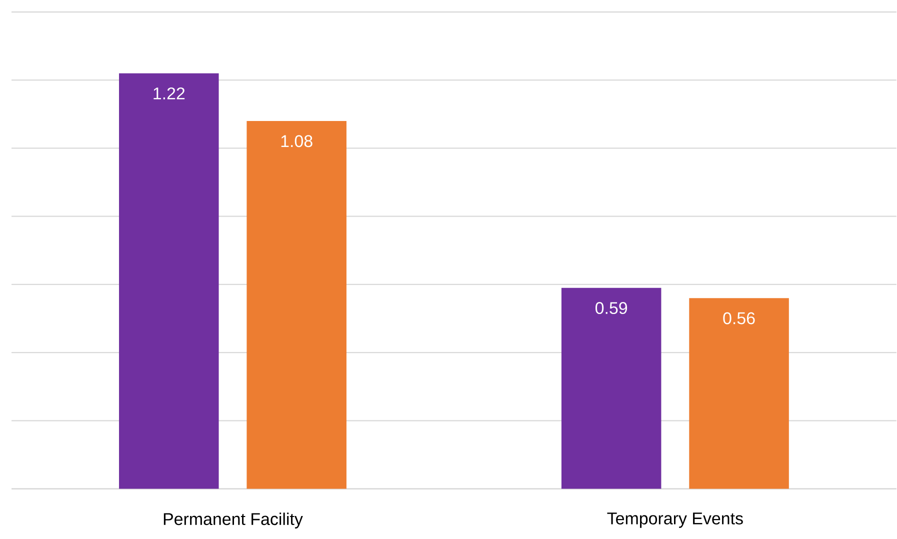  Describe the element at coordinates (611, 308) in the screenshot. I see `data-label: 0.59` at that location.